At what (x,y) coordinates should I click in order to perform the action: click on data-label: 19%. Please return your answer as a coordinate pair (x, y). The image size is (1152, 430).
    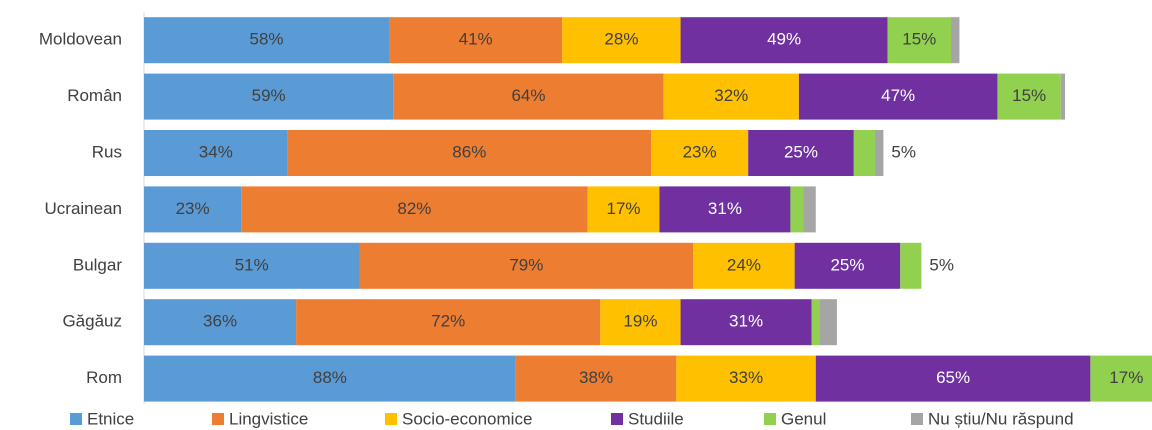
    Looking at the image, I should click on (640, 321).